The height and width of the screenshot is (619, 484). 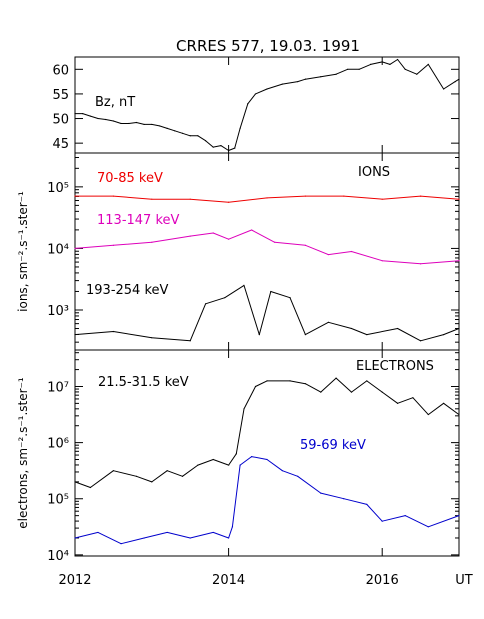 What do you see at coordinates (395, 366) in the screenshot?
I see `panel-label: ELECTRONS` at bounding box center [395, 366].